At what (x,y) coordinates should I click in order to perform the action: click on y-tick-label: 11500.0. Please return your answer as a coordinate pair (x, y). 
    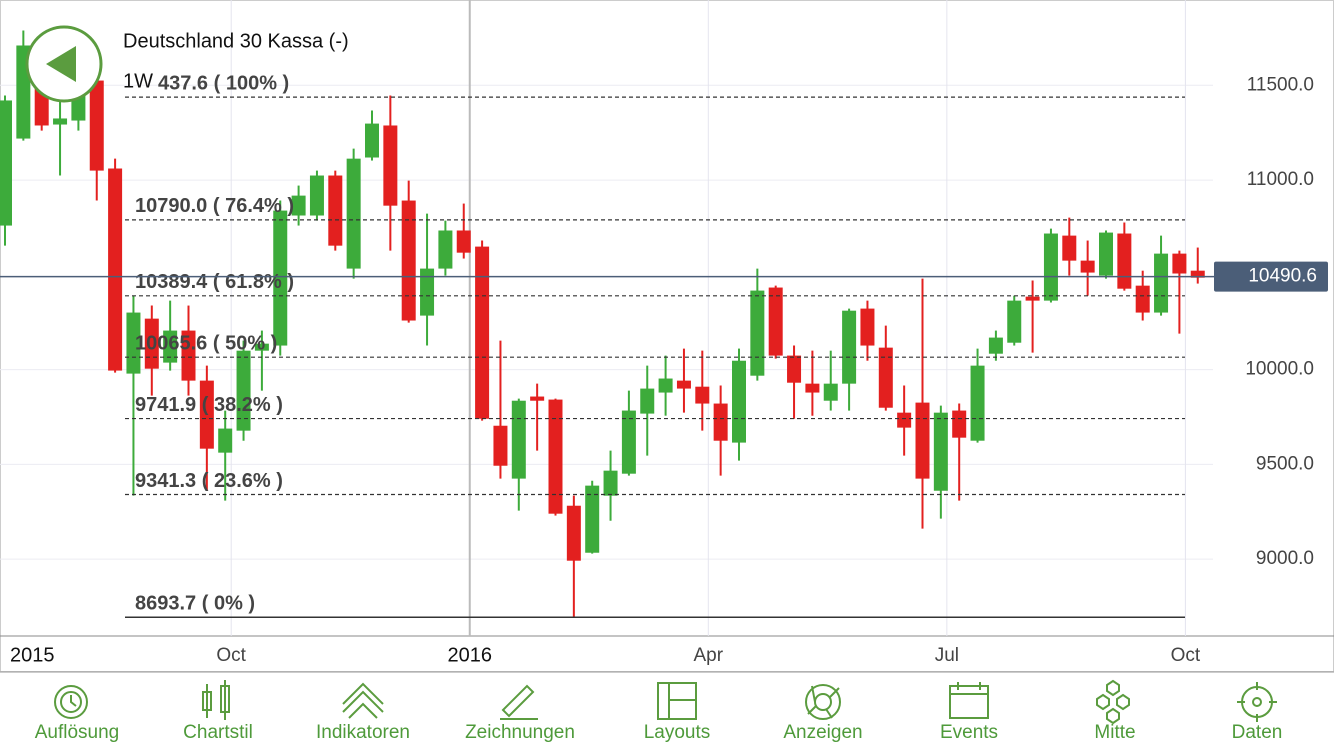
    Looking at the image, I should click on (1280, 84).